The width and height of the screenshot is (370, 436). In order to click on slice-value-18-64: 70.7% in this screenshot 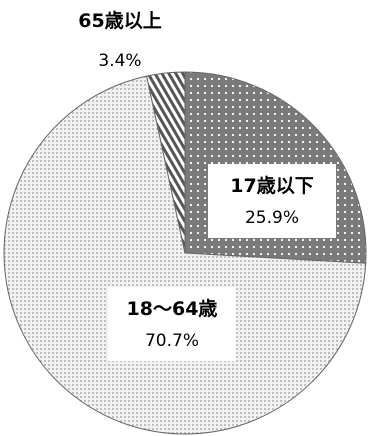, I will do `click(172, 341)`.